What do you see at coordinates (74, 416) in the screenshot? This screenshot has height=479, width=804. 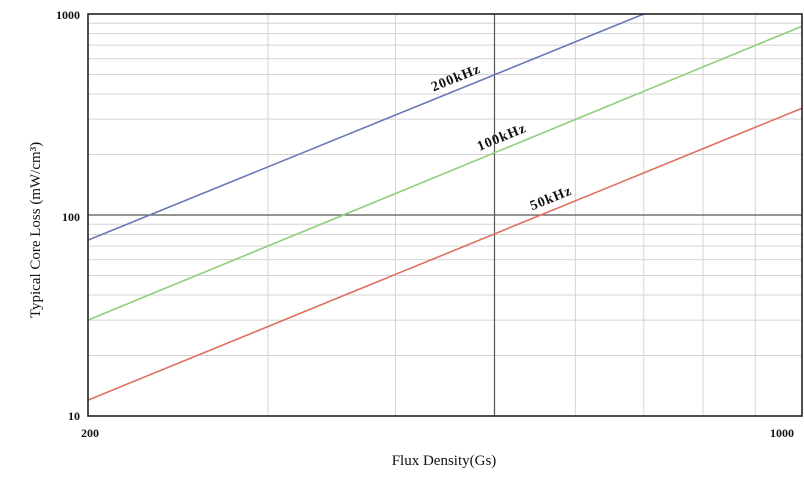 I see `y-tick-label-10: 10` at bounding box center [74, 416].